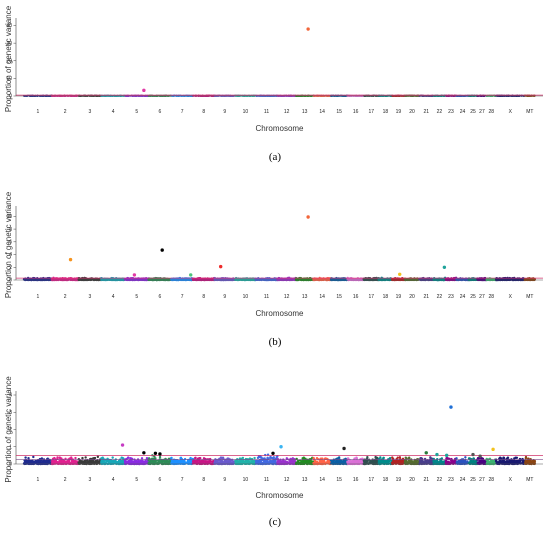 The height and width of the screenshot is (536, 550). What do you see at coordinates (279, 128) in the screenshot?
I see `x-axis-title: Chromosome` at bounding box center [279, 128].